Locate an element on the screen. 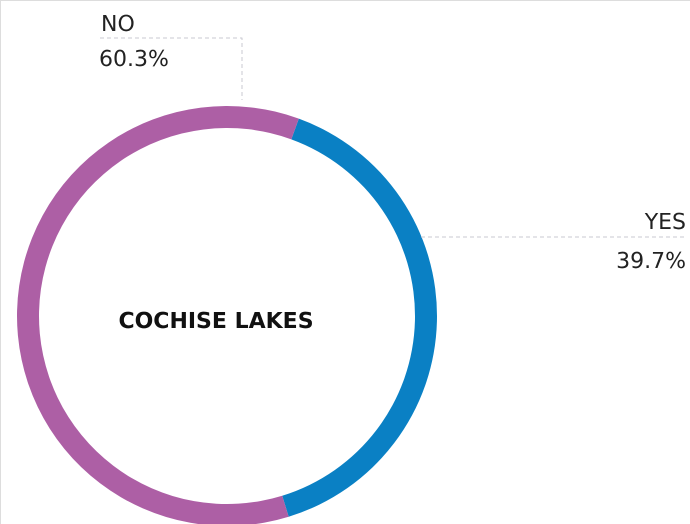  slice-label: NO is located at coordinates (118, 24).